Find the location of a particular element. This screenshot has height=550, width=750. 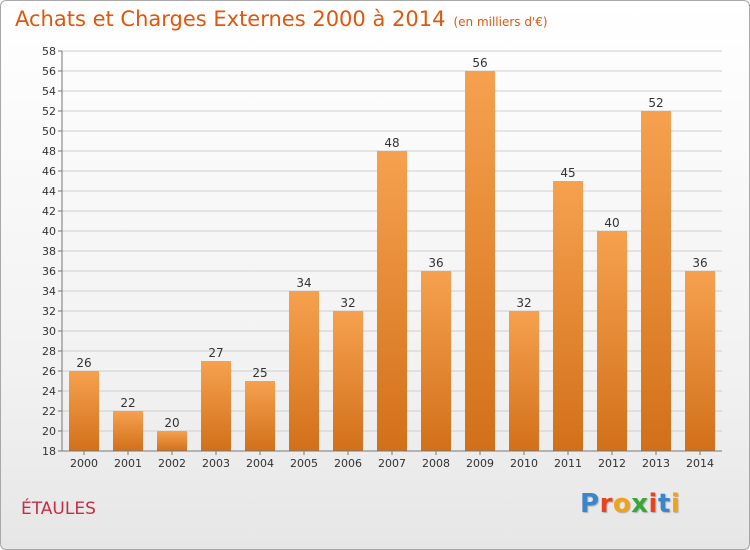

chart-subtitle: (en milliers d'€) is located at coordinates (500, 22).